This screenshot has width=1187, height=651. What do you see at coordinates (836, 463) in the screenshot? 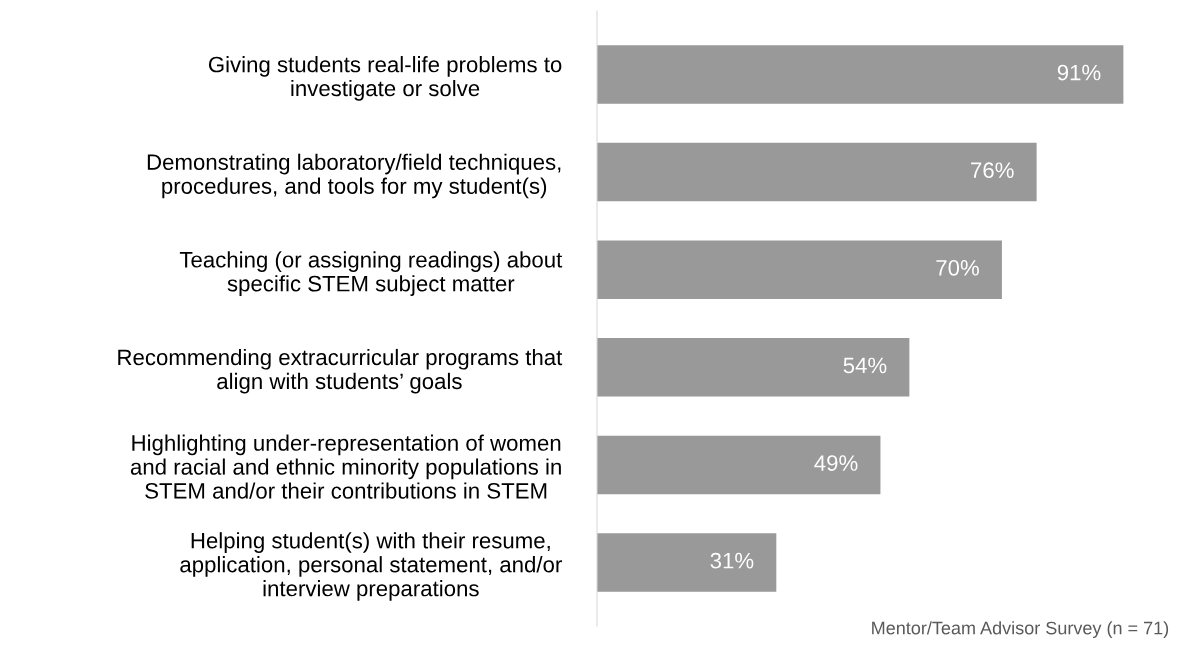
I see `data-label: 49%` at bounding box center [836, 463].